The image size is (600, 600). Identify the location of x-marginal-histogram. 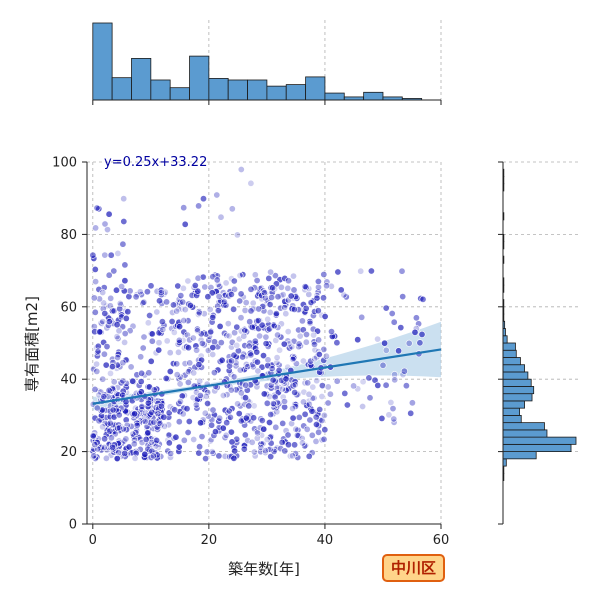
(267, 62).